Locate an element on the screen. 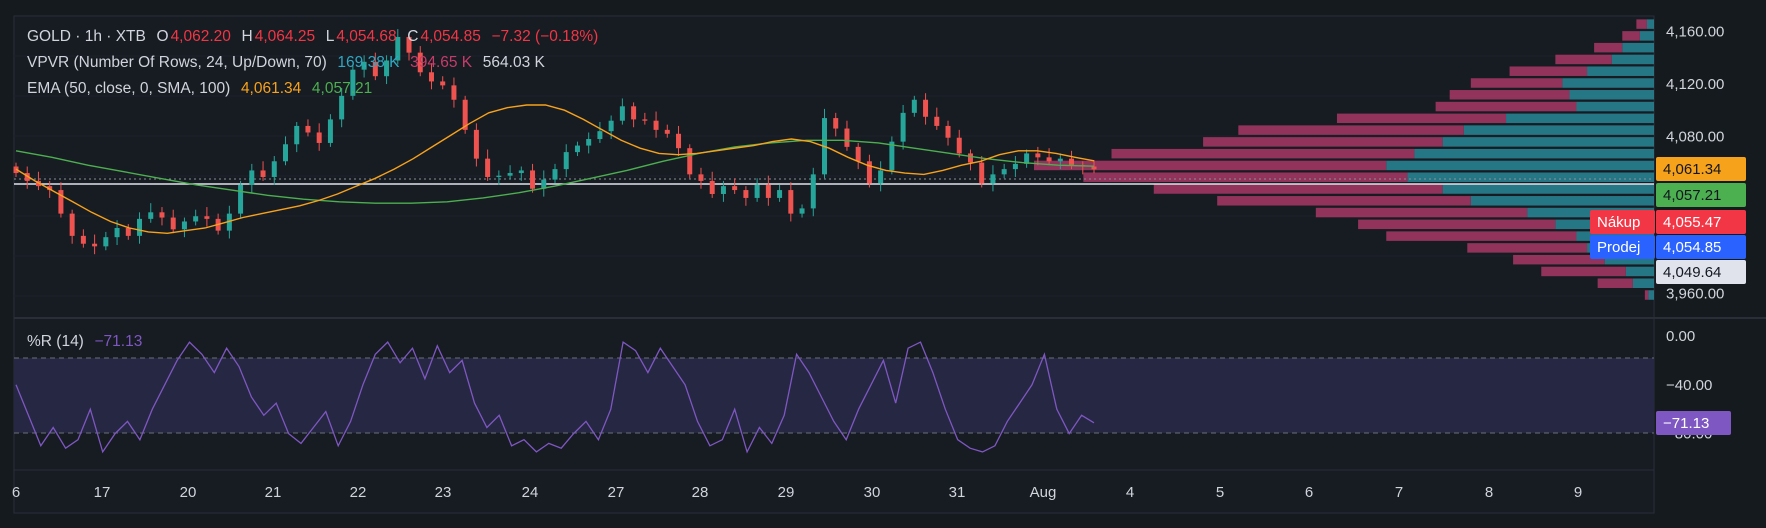 The width and height of the screenshot is (1766, 528). sell-price-tag-bg is located at coordinates (1701, 247).